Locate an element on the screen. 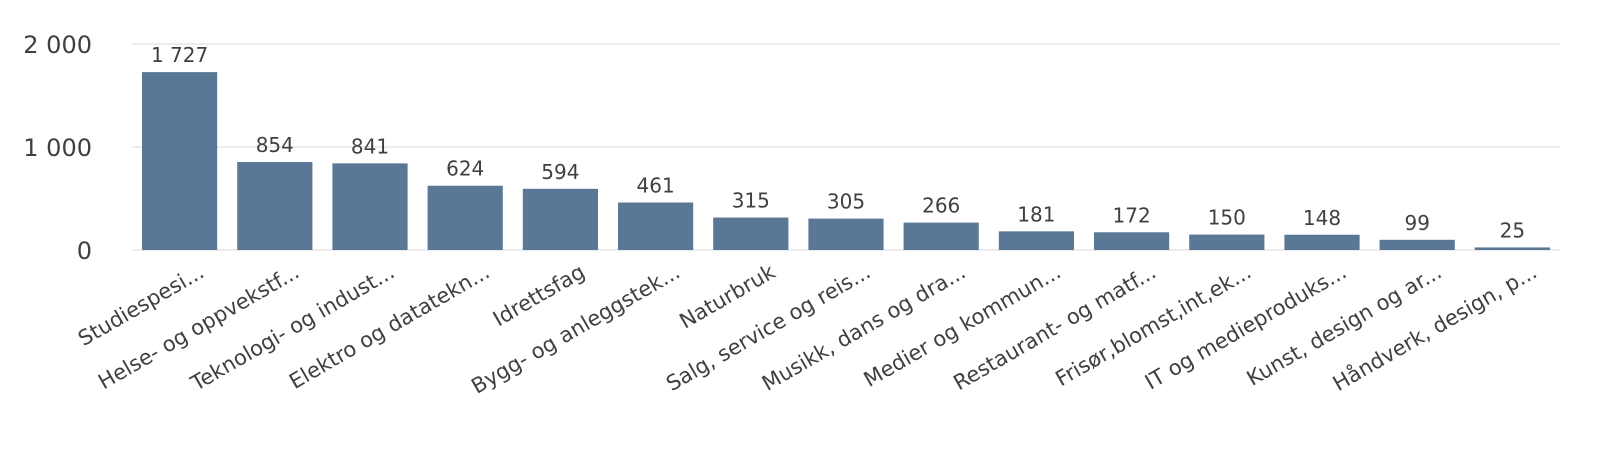 The image size is (1614, 471). data-label: 315 is located at coordinates (751, 201).